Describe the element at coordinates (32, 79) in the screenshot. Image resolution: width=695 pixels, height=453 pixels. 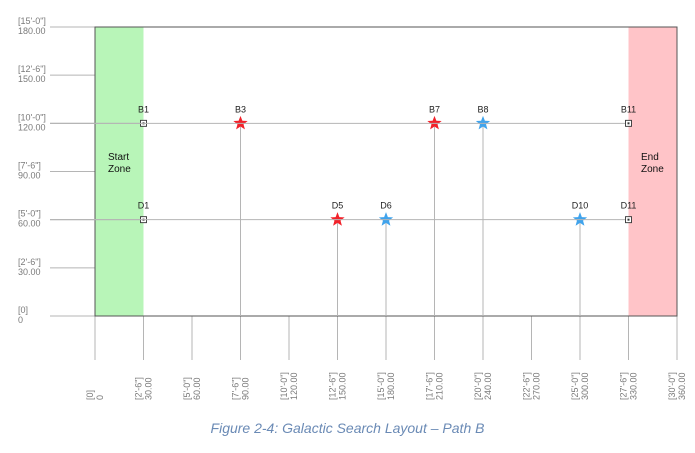
I see `y-tick-value: 150.00` at that location.